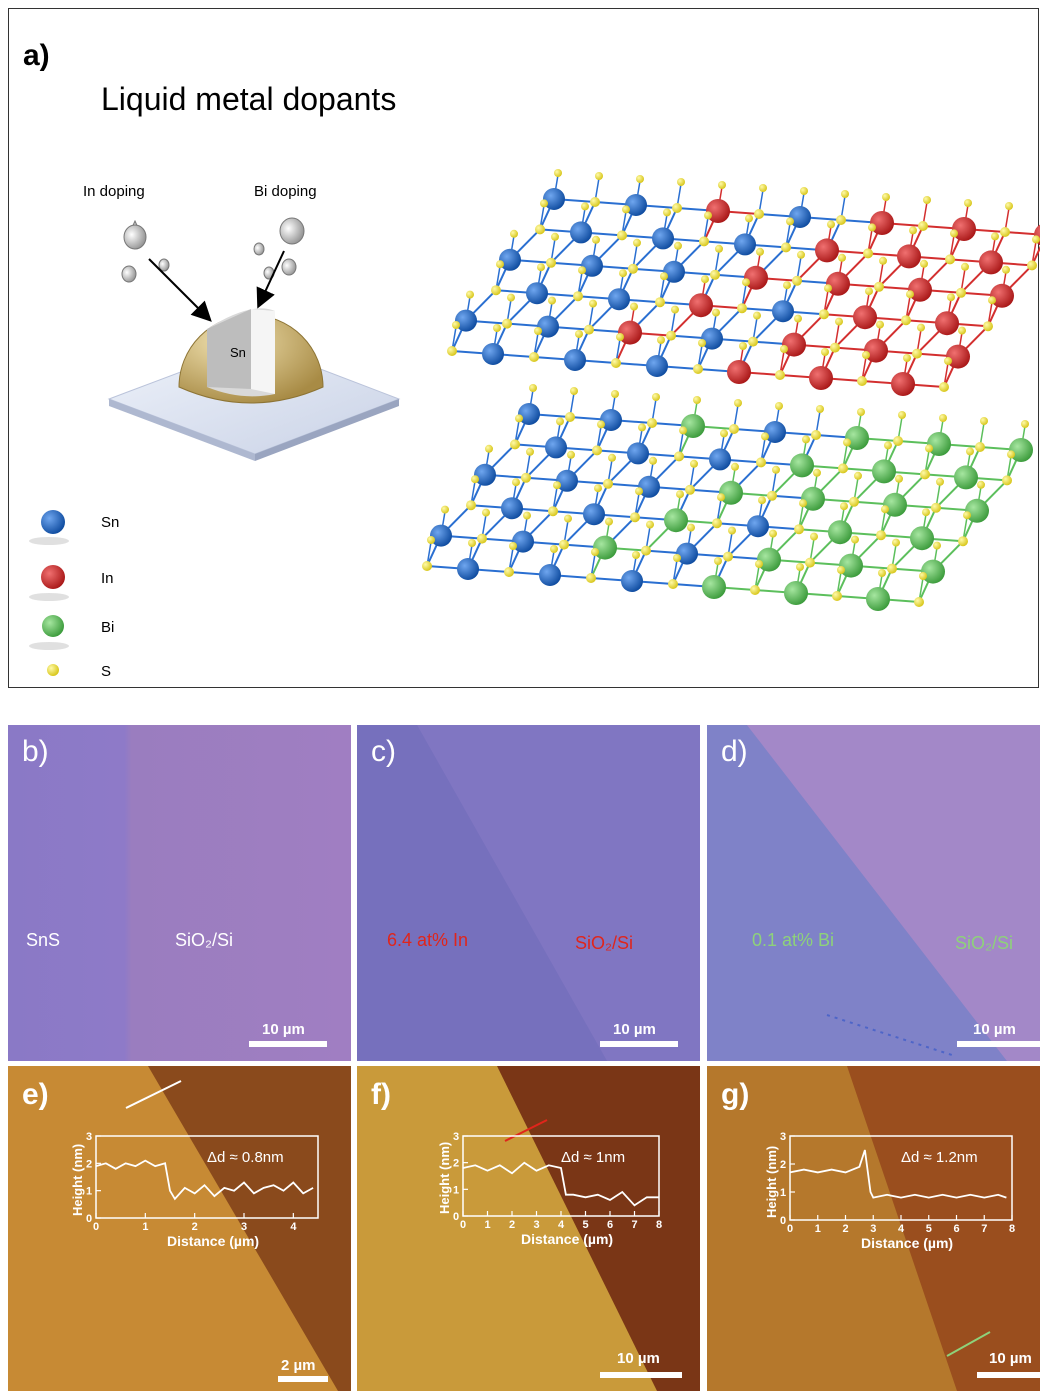 The width and height of the screenshot is (1040, 1391). Describe the element at coordinates (53, 626) in the screenshot. I see `legend-bi-ball` at that location.